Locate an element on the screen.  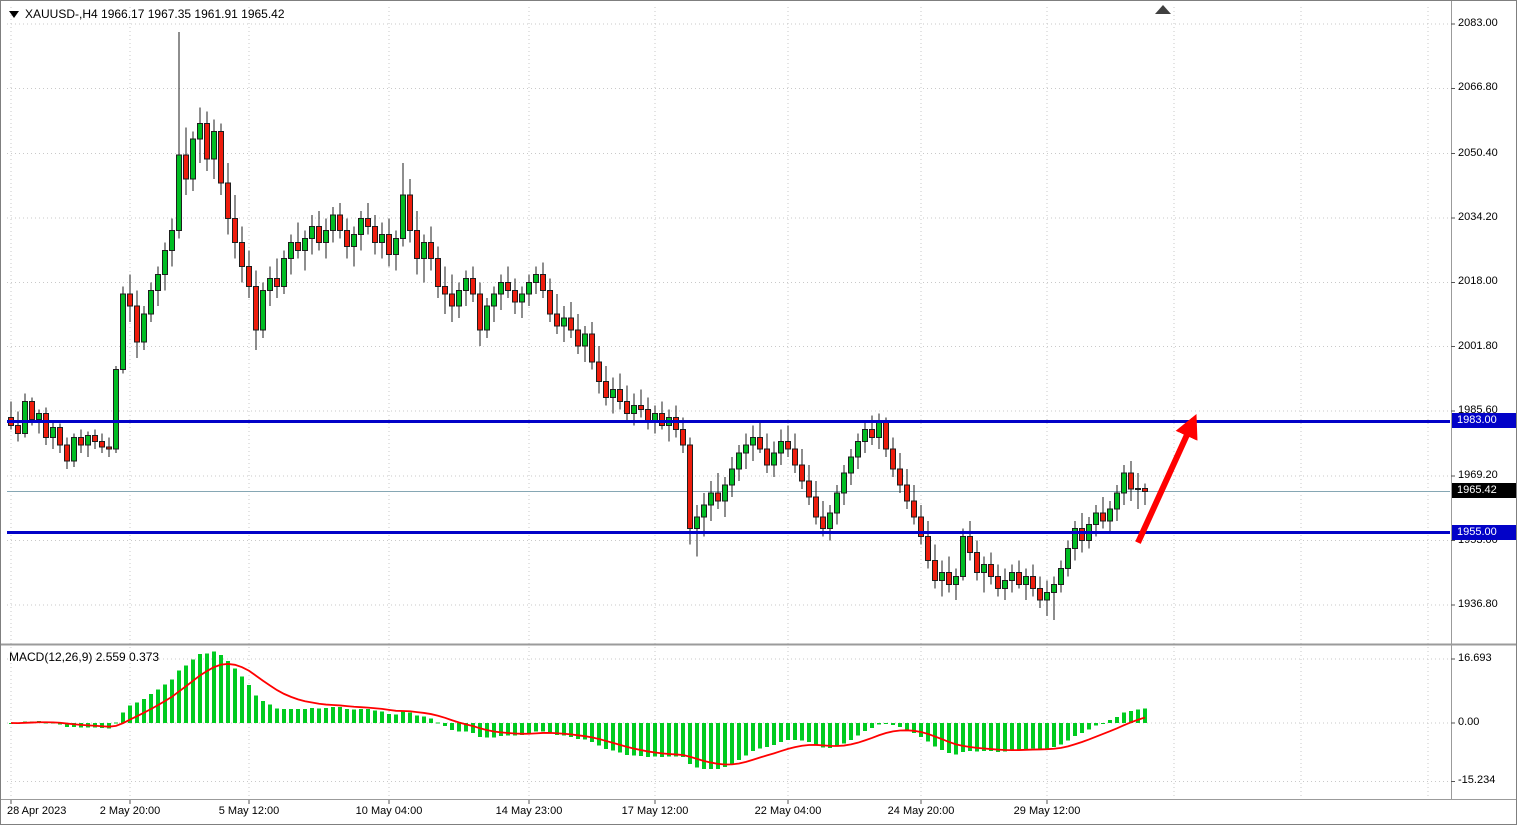
time-axis-label: 24 May 20:00 is located at coordinates (921, 811).